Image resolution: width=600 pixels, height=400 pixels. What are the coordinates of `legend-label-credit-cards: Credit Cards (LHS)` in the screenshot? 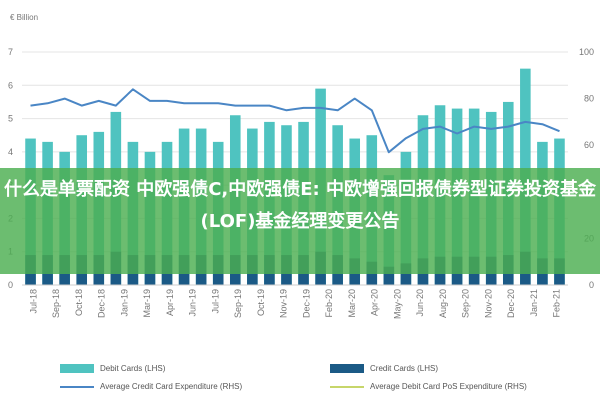 It's located at (404, 368).